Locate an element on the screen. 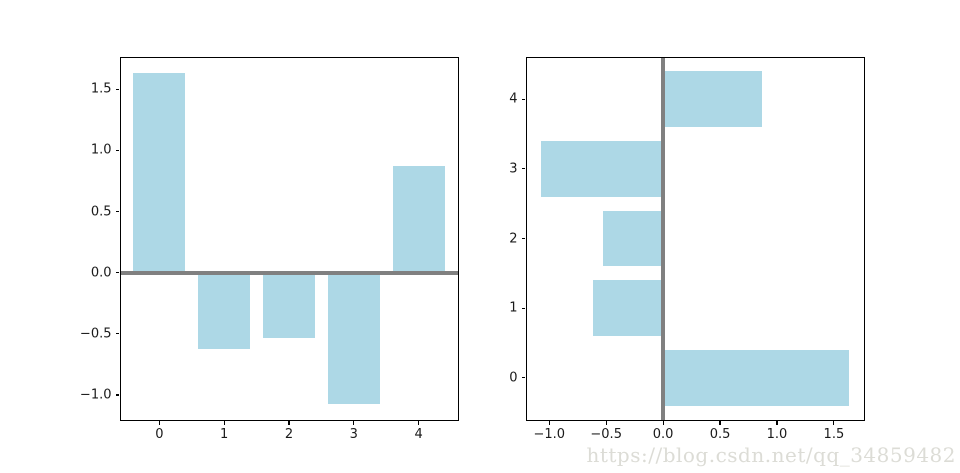 The image size is (960, 473). y-tick-label: 2 is located at coordinates (513, 238).